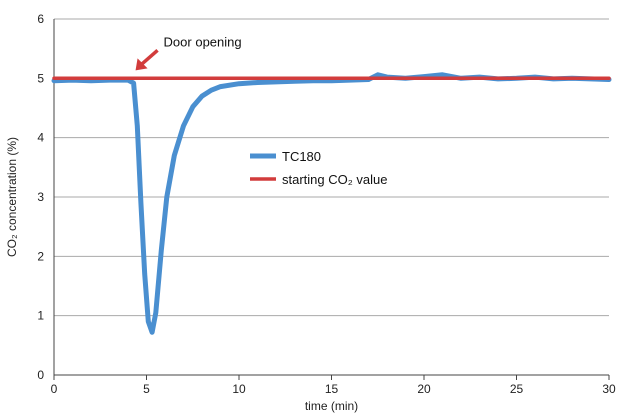  Describe the element at coordinates (40, 316) in the screenshot. I see `y-tick-1: 1` at that location.